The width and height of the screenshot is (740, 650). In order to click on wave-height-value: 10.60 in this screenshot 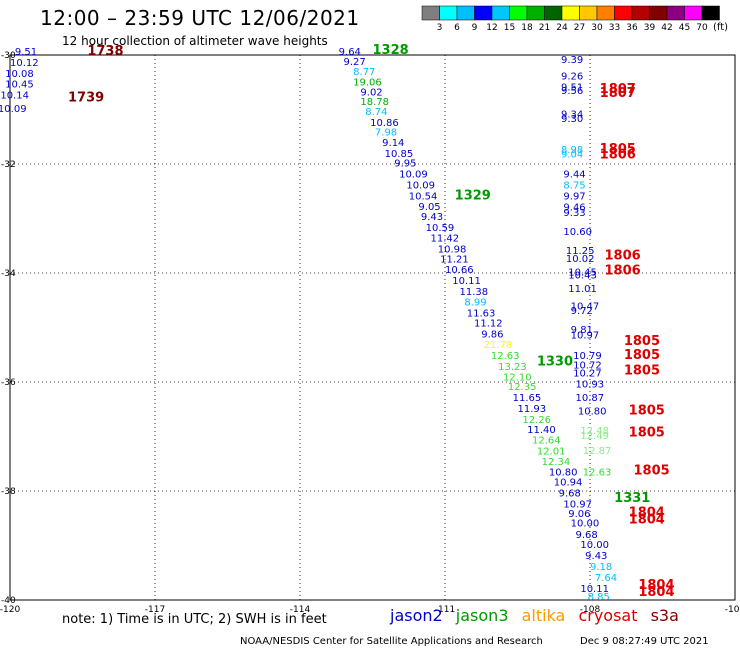, I will do `click(577, 232)`.